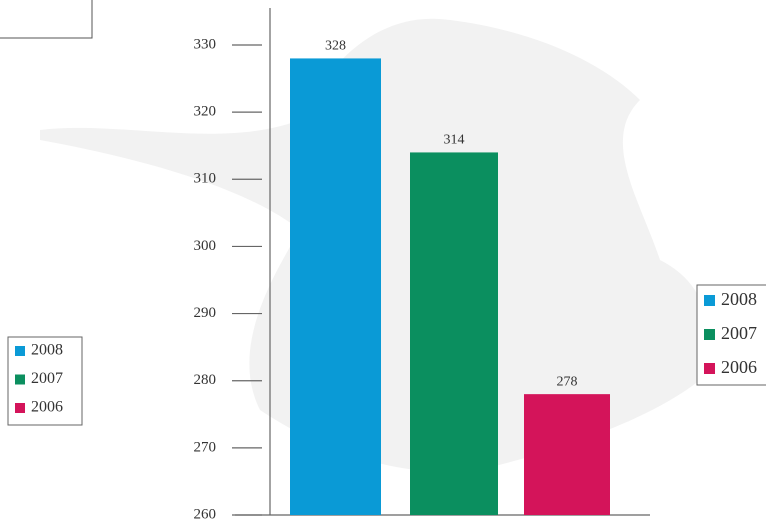 The image size is (766, 523). I want to click on y-tick-label: 300, so click(205, 246).